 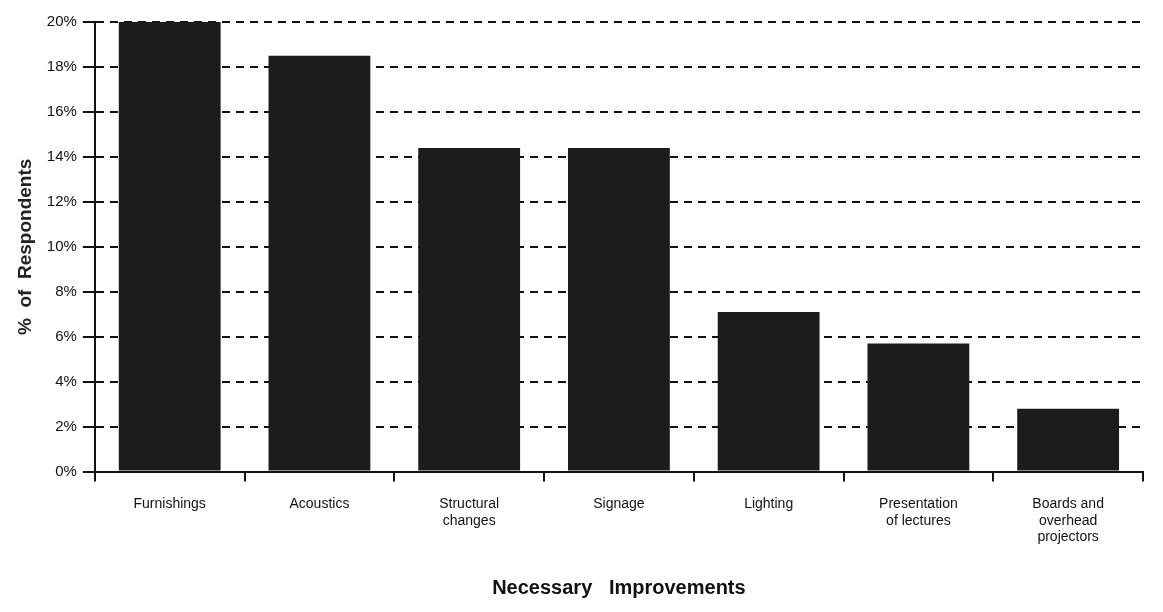 I want to click on y-tick-label: 10%, so click(x=61, y=245).